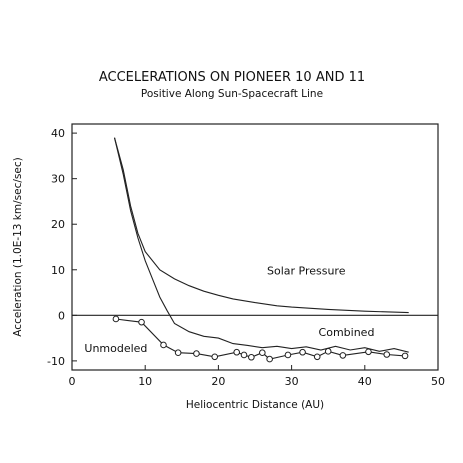  I want to click on x-tick-label: 50, so click(438, 381).